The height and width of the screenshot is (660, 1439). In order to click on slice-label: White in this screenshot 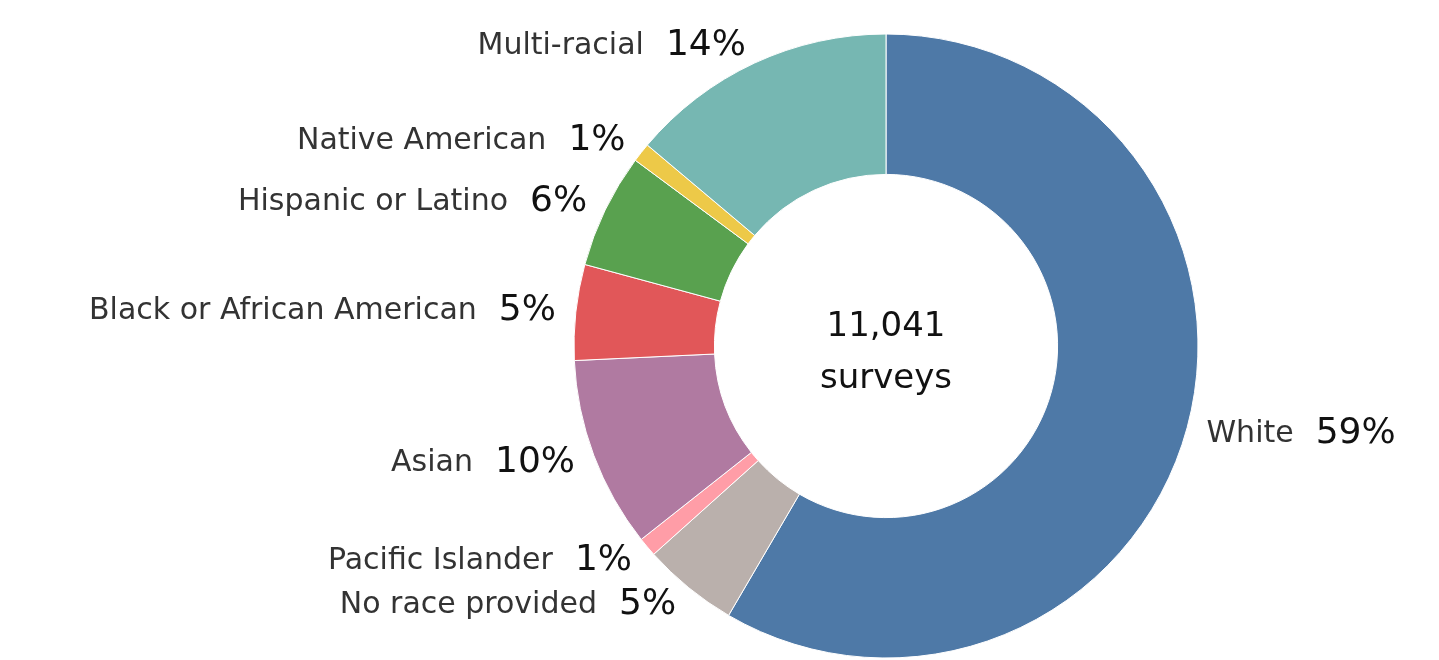, I will do `click(1250, 431)`.